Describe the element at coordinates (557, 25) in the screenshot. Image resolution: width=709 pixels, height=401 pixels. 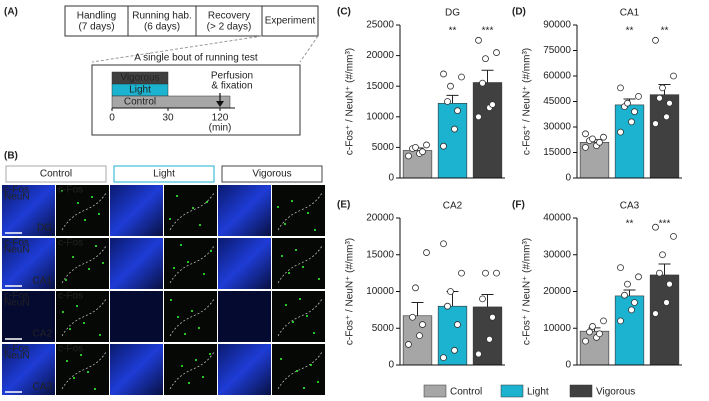
I see `y-tick-label: 90000` at that location.